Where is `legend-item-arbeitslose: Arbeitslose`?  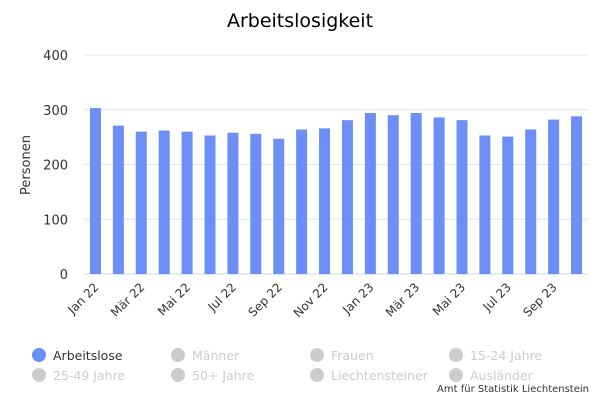 legend-item-arbeitslose: Arbeitslose is located at coordinates (101, 355).